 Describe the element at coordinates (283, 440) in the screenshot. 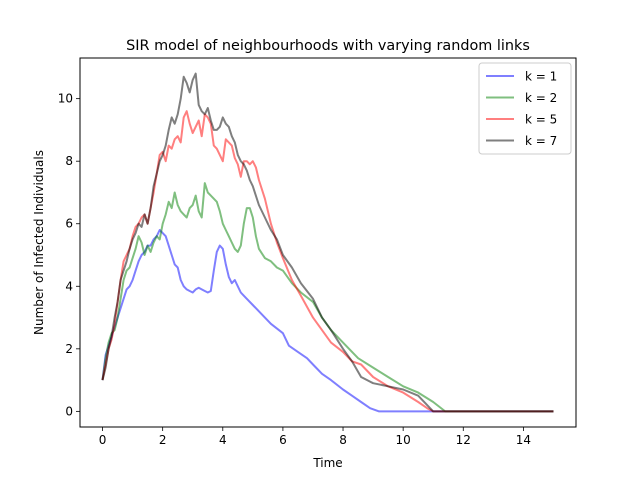

I see `x-tick-label: 6` at that location.